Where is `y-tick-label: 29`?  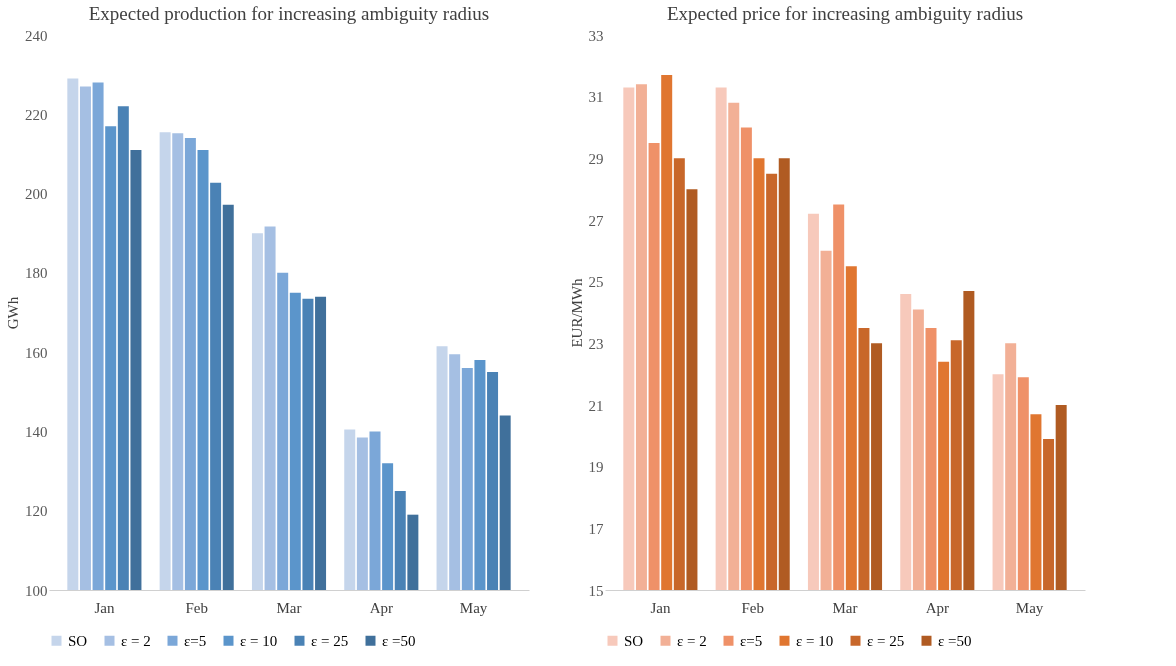
y-tick-label: 29 is located at coordinates (596, 158).